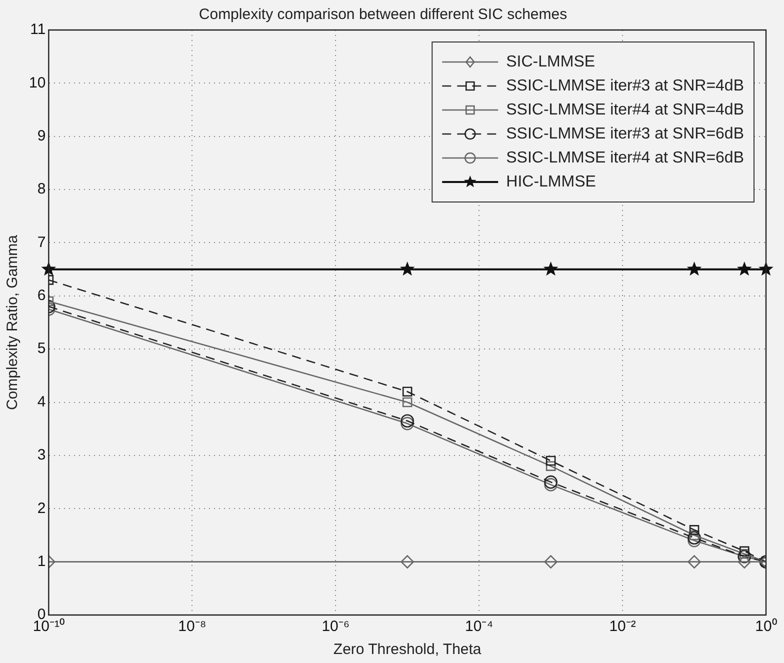  I want to click on legend-label: SSIC-LMMSE iter#3 at SNR=6dB, so click(625, 133).